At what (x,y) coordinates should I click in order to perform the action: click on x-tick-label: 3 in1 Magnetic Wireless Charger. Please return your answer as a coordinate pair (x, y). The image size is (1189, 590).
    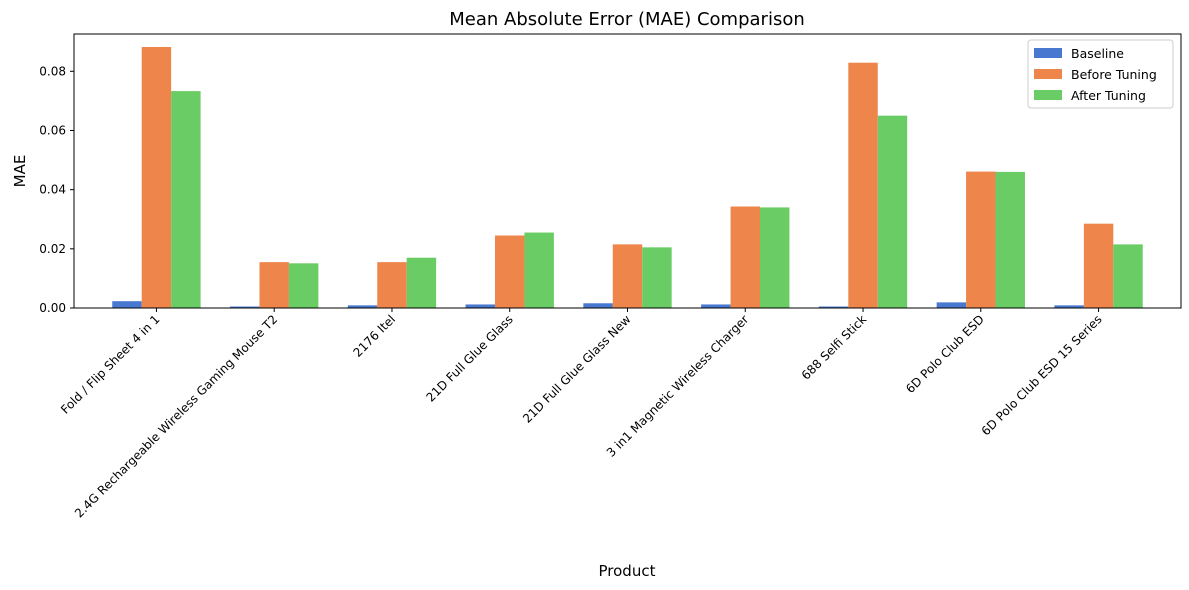
    Looking at the image, I should click on (678, 386).